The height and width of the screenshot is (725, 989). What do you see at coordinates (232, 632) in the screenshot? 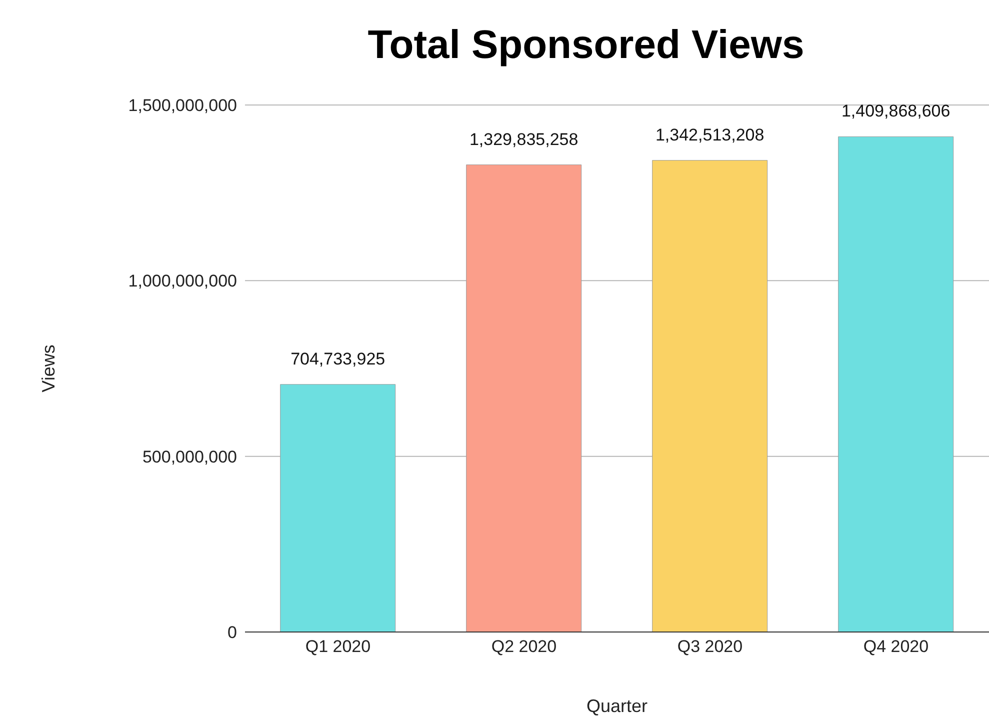
I see `y-tick-label: 0` at bounding box center [232, 632].